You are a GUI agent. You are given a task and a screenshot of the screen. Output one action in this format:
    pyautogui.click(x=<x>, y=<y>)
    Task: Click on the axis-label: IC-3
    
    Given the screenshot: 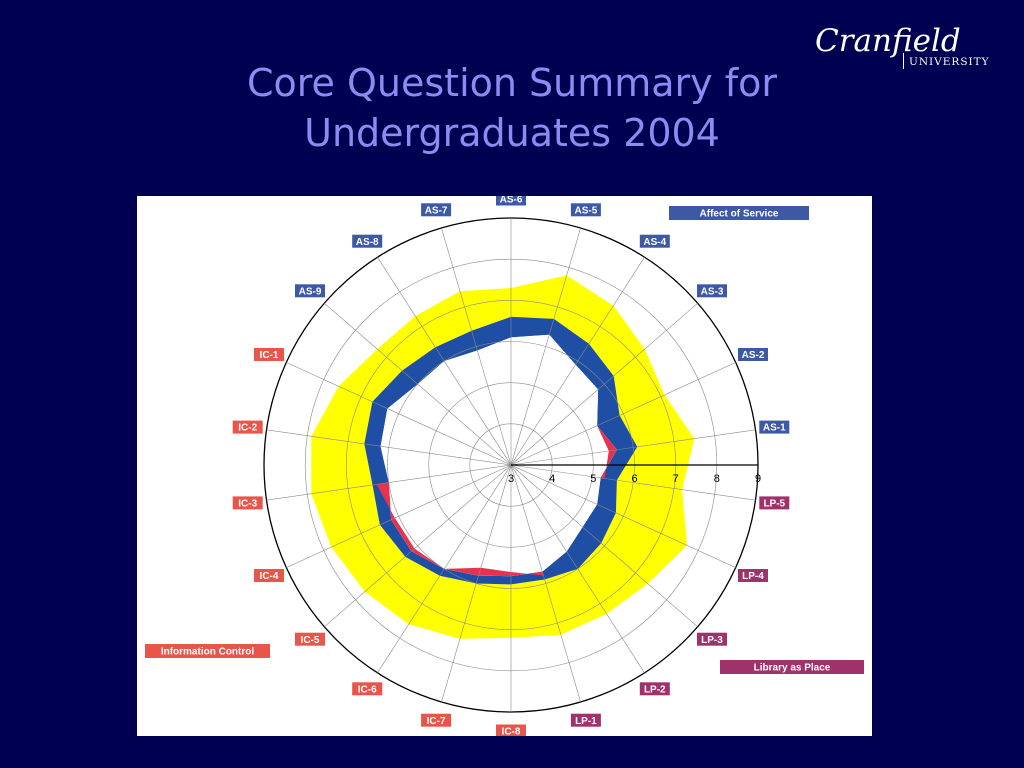 What is the action you would take?
    pyautogui.click(x=247, y=504)
    